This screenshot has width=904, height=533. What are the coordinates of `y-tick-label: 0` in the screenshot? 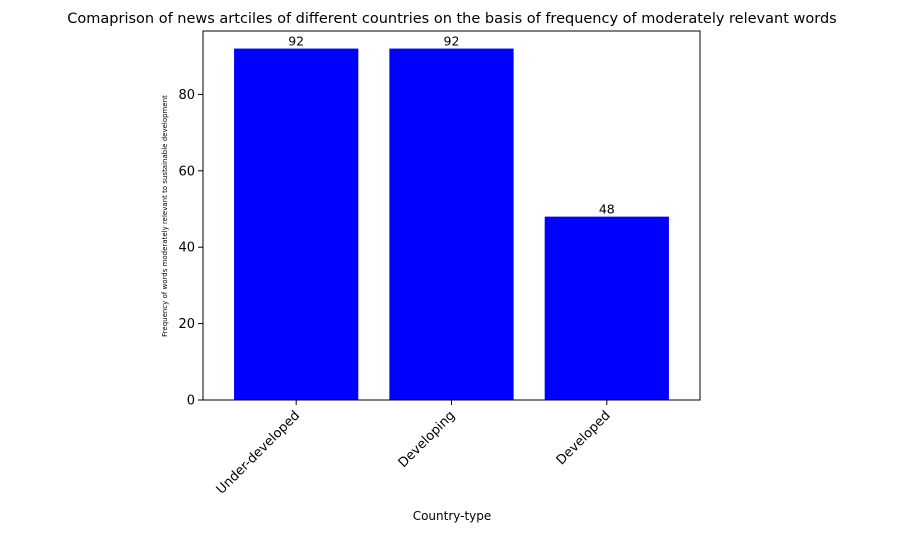 It's located at (191, 401).